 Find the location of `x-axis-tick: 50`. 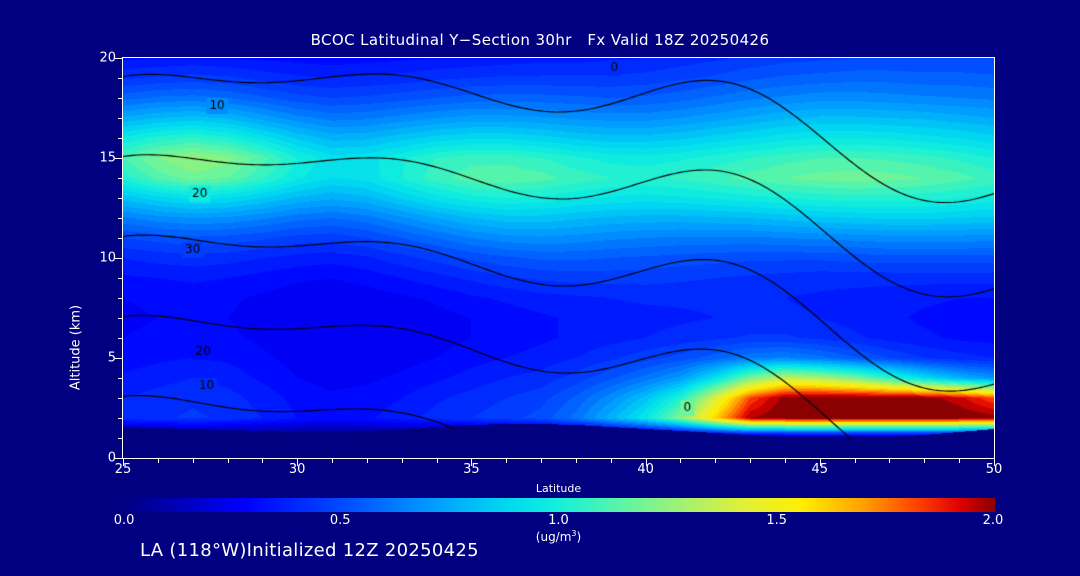

x-axis-tick: 50 is located at coordinates (994, 469).